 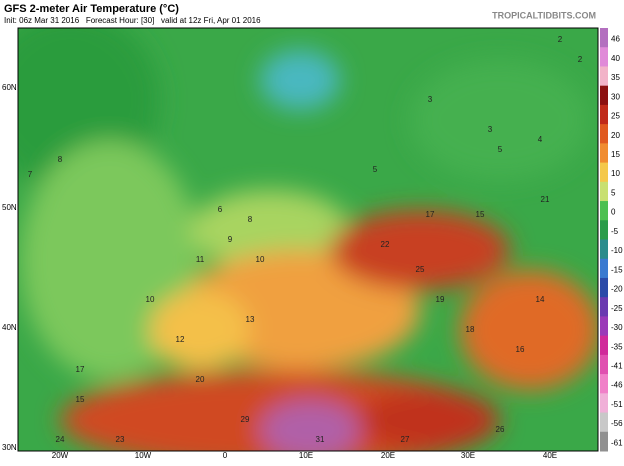 I want to click on map-value: 18, so click(x=470, y=329).